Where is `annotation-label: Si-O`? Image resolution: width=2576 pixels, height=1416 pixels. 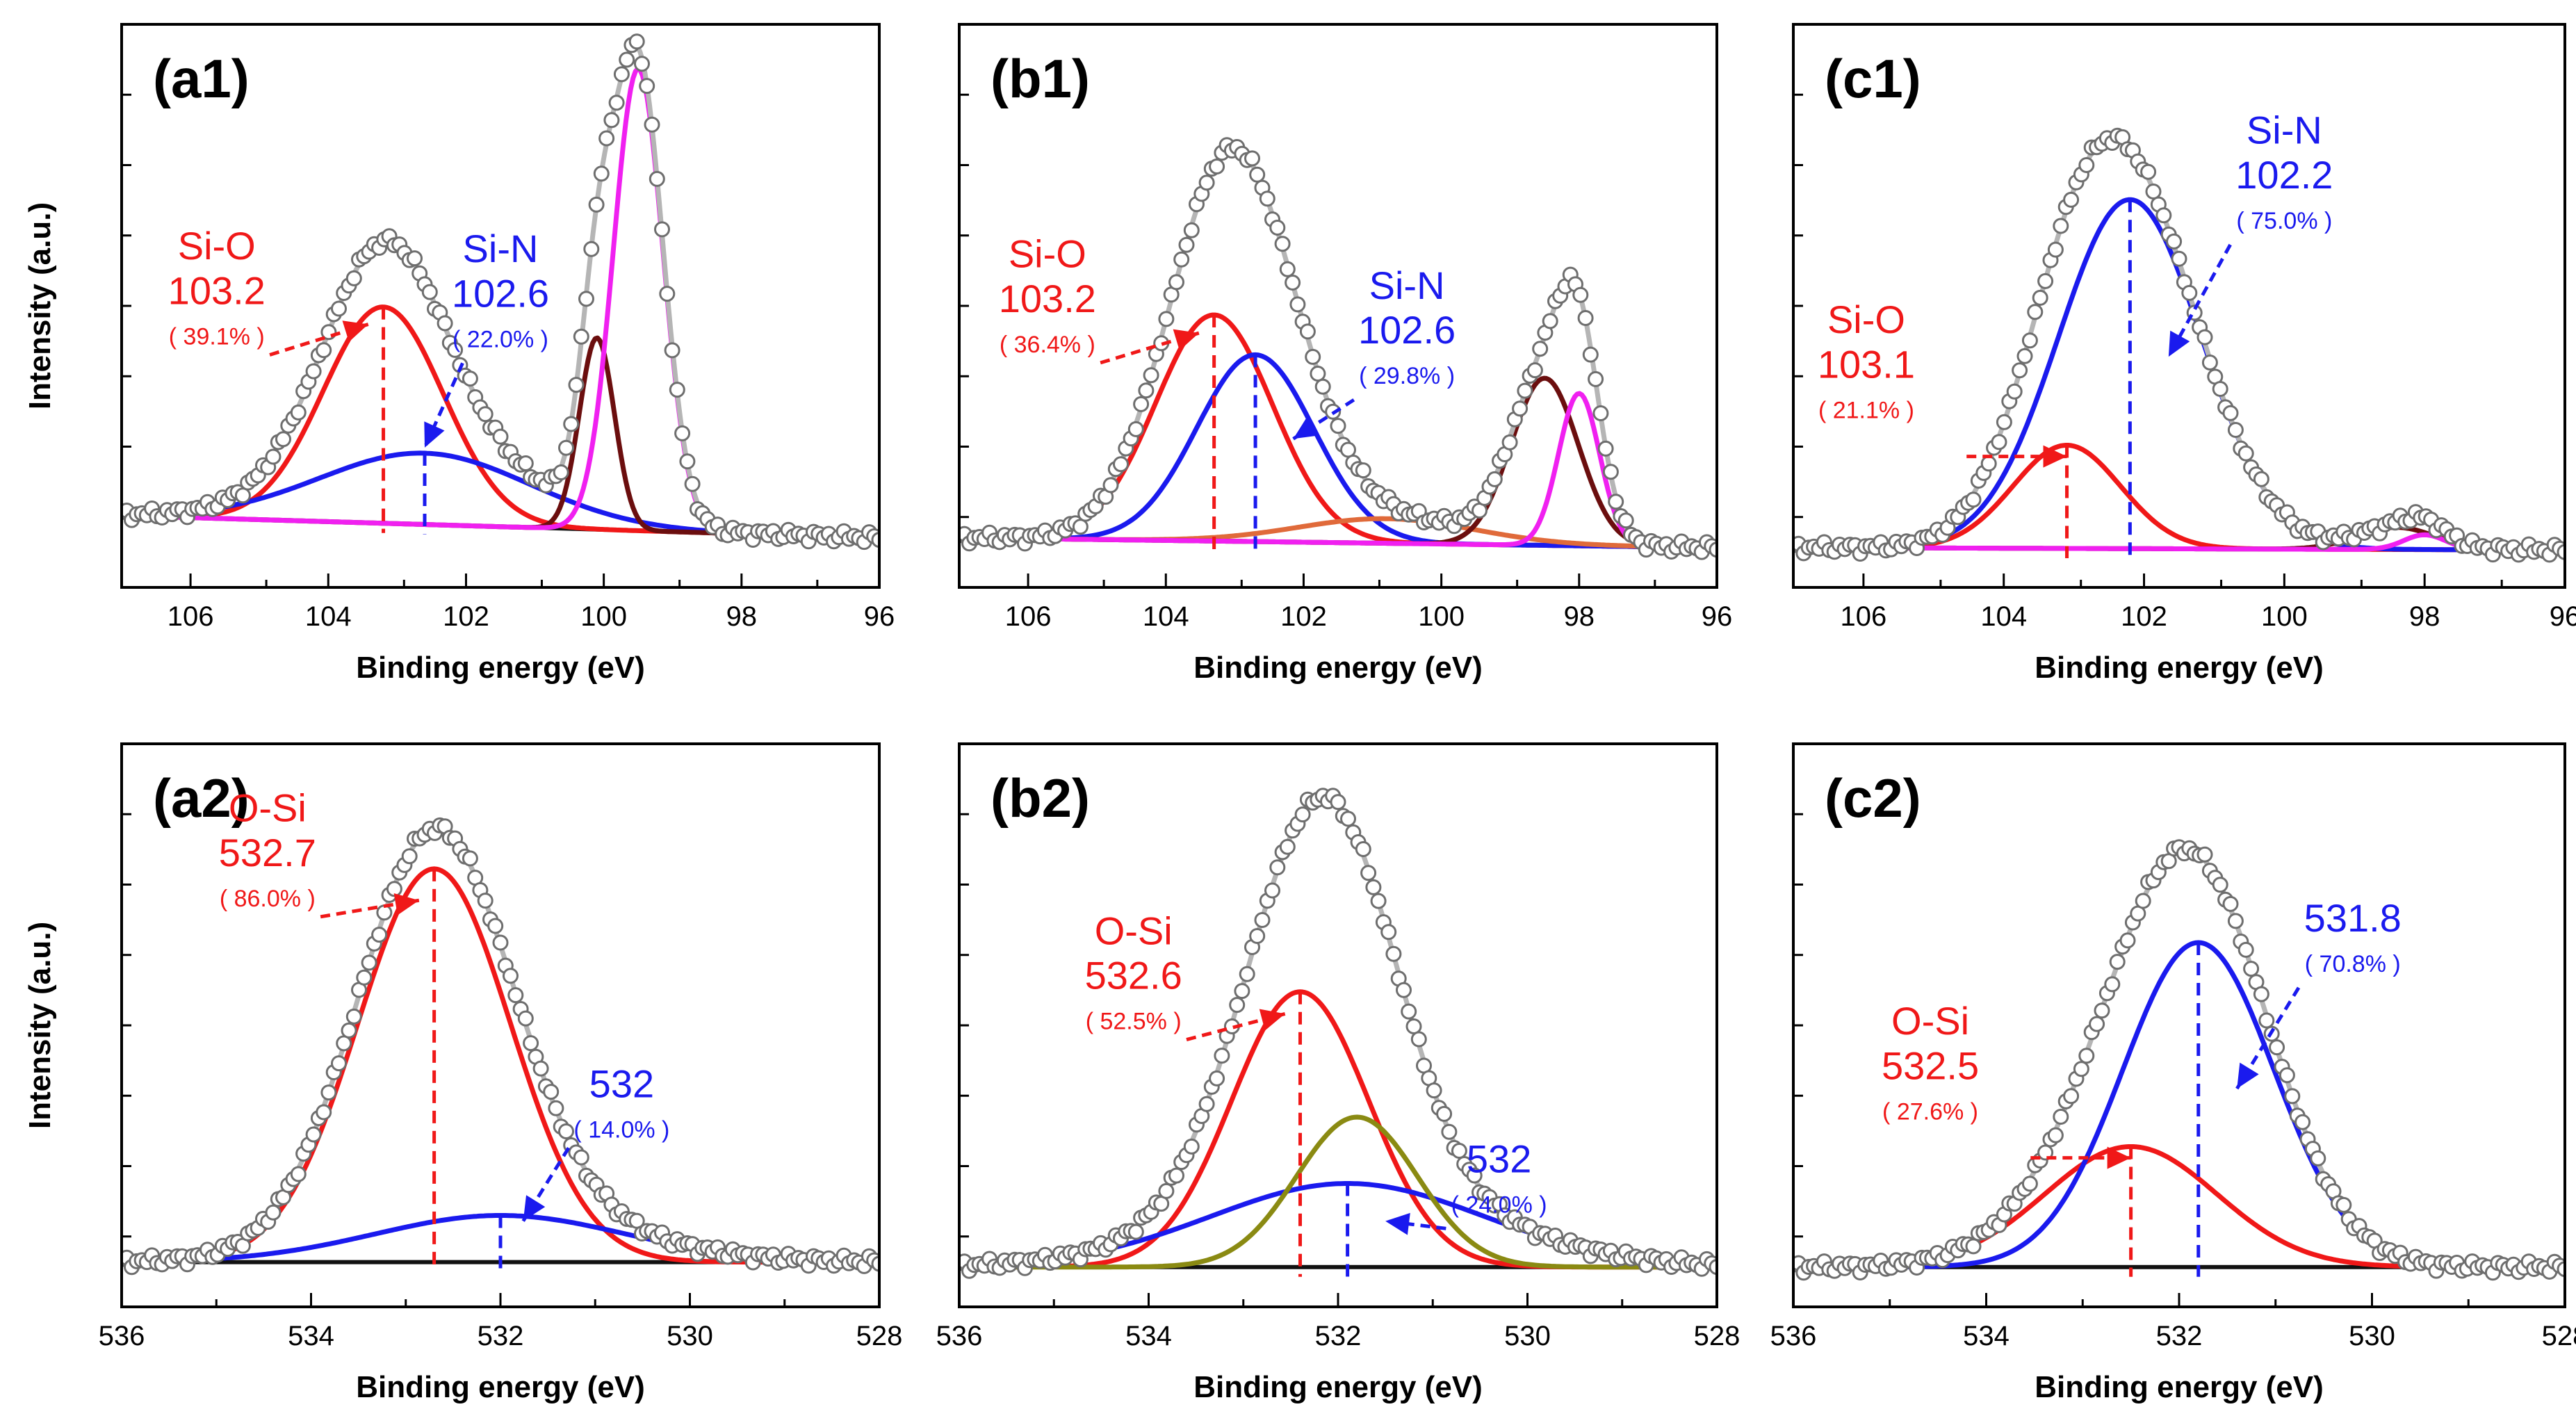 annotation-label: Si-O is located at coordinates (1866, 319).